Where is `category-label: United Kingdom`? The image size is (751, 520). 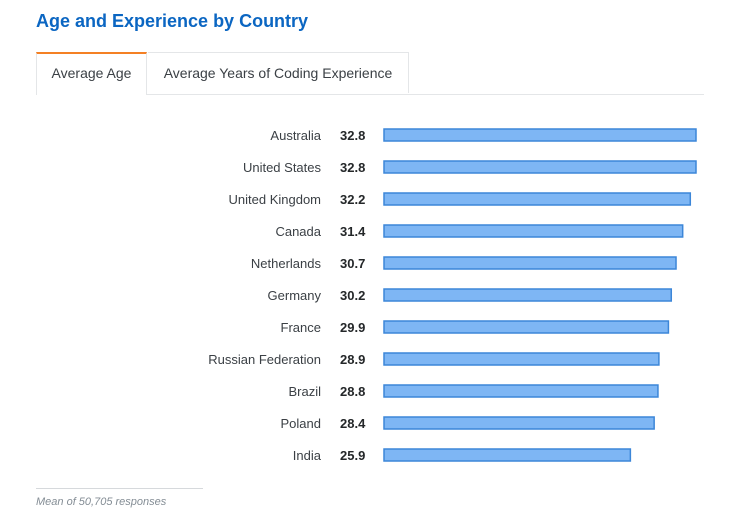
category-label: United Kingdom is located at coordinates (275, 199).